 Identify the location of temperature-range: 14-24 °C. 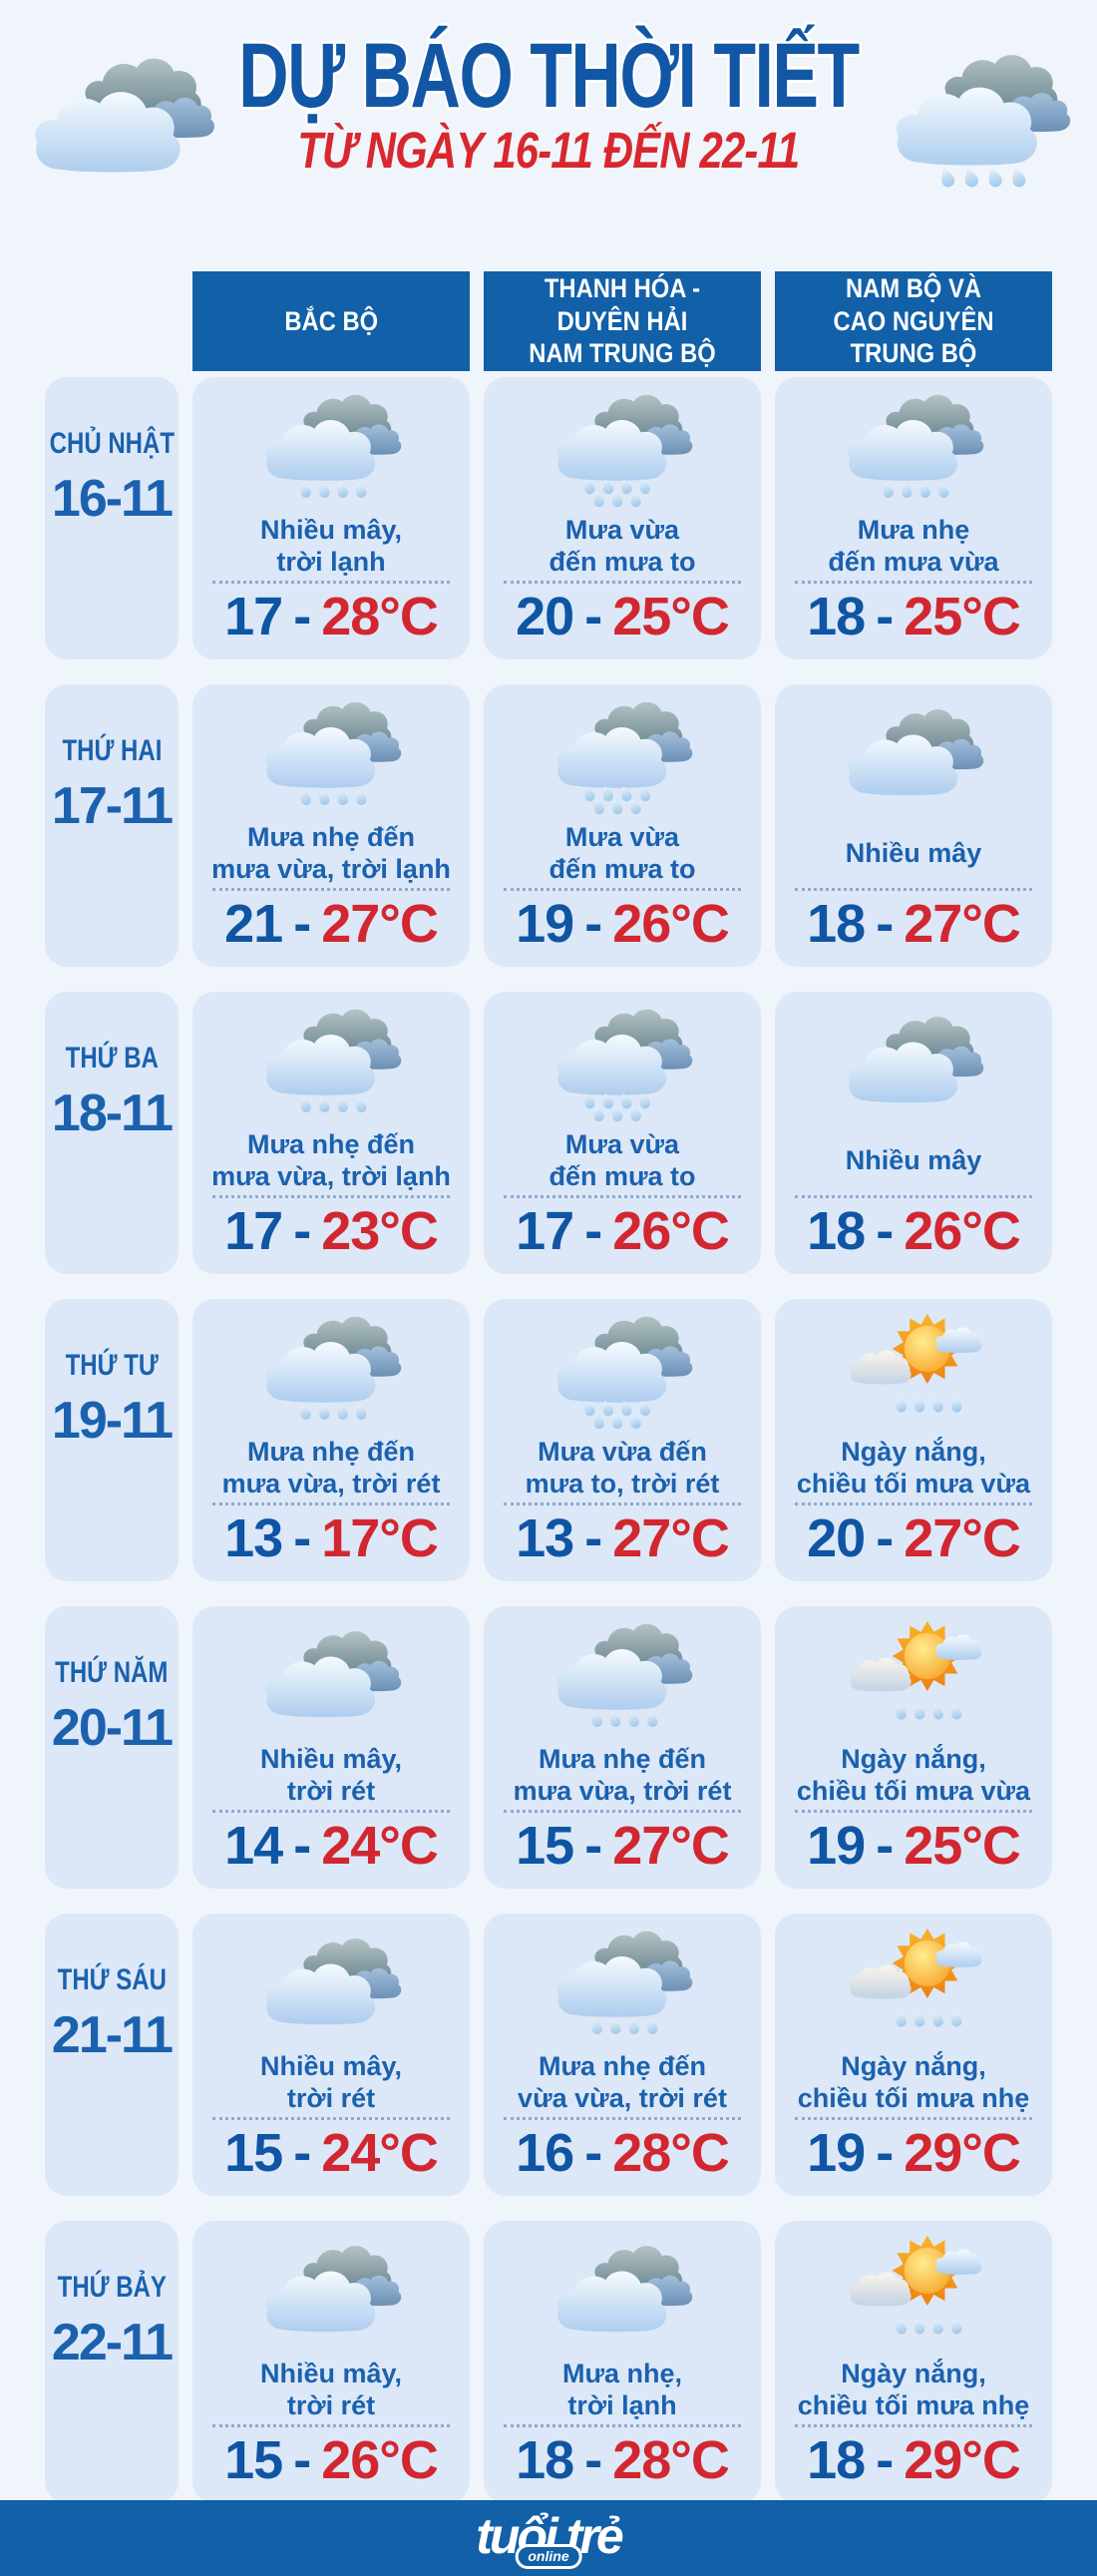
(331, 1846).